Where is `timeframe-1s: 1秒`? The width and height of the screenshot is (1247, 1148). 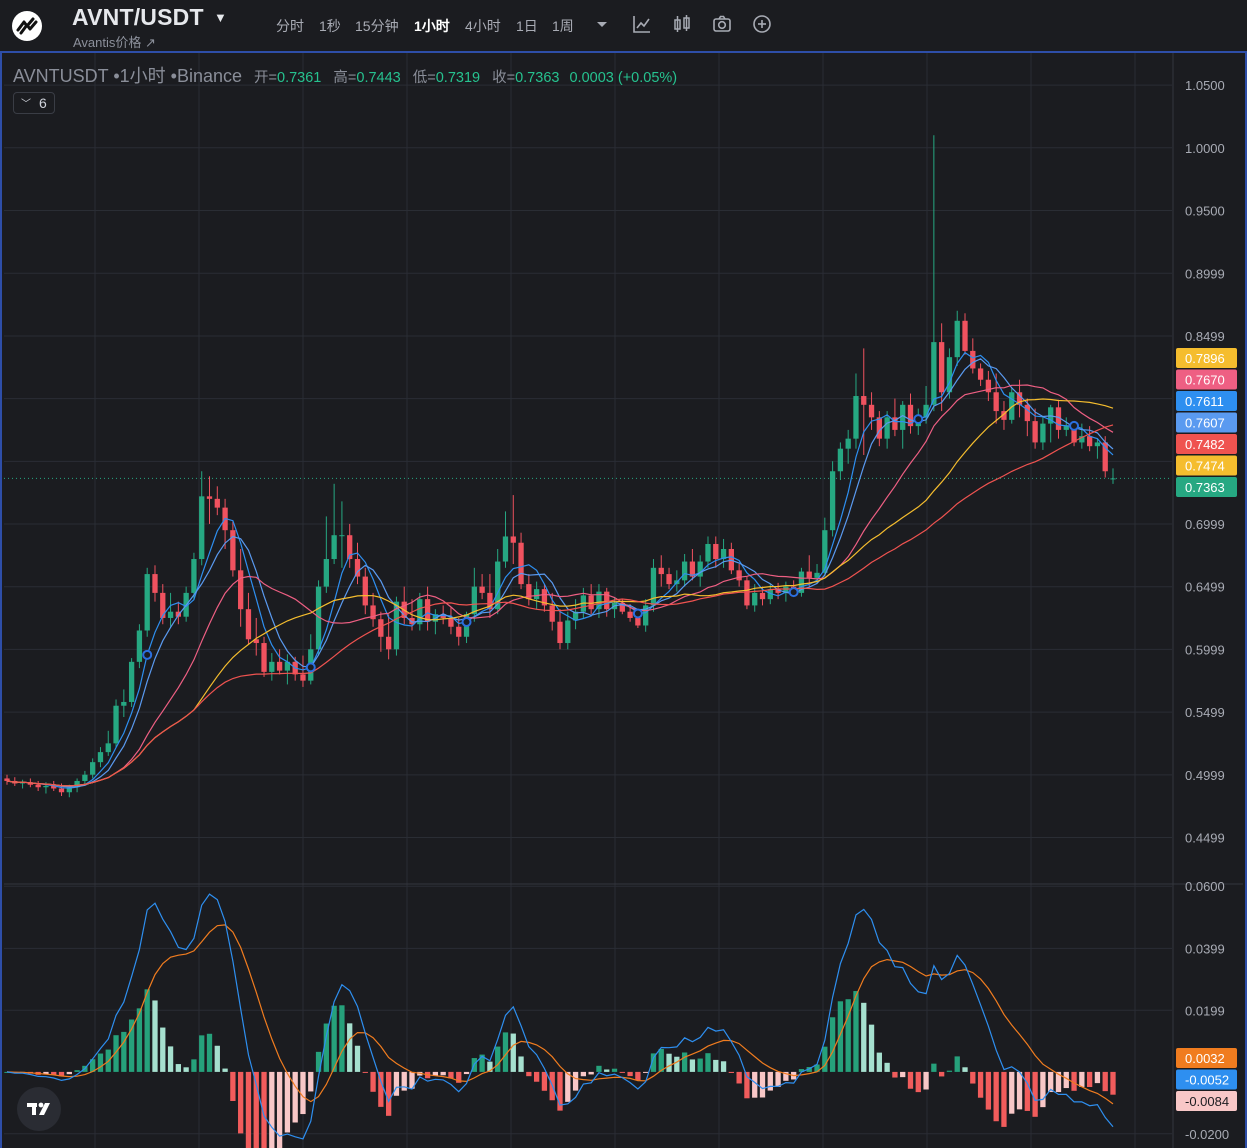
timeframe-1s: 1秒 is located at coordinates (330, 26).